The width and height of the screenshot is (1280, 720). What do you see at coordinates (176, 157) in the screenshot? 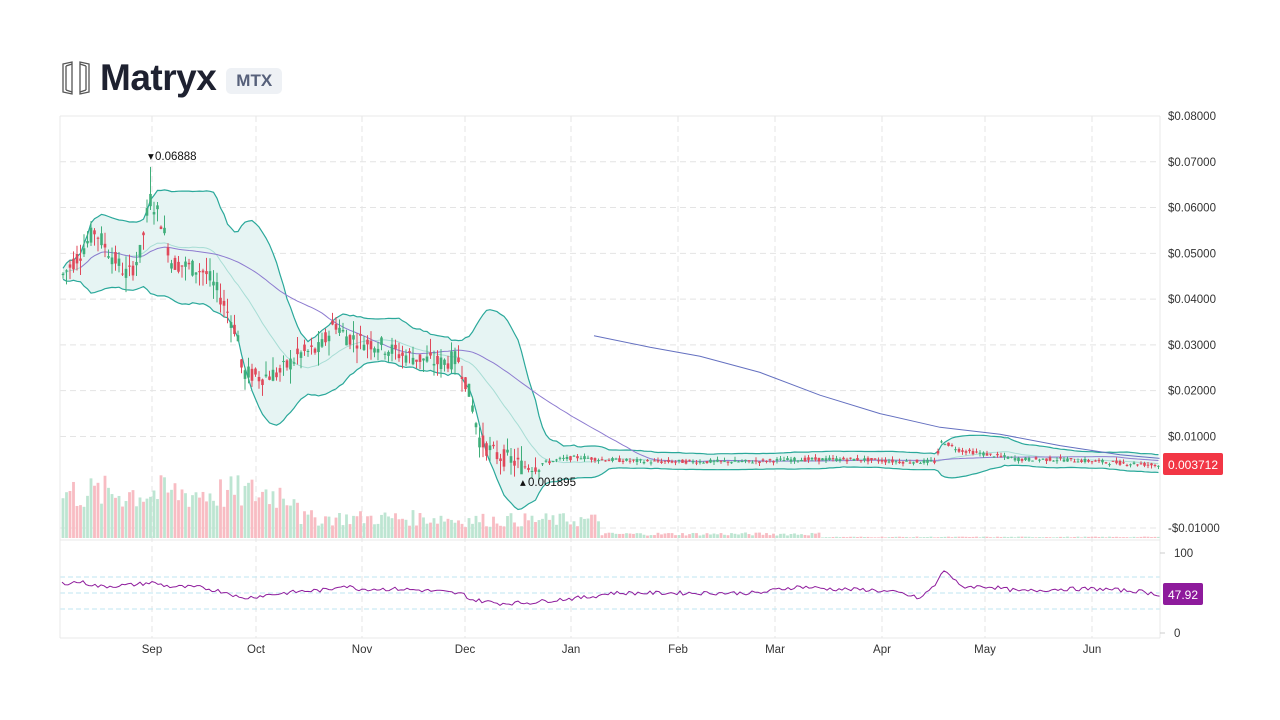
I see `high-annotation: 0.06888` at bounding box center [176, 157].